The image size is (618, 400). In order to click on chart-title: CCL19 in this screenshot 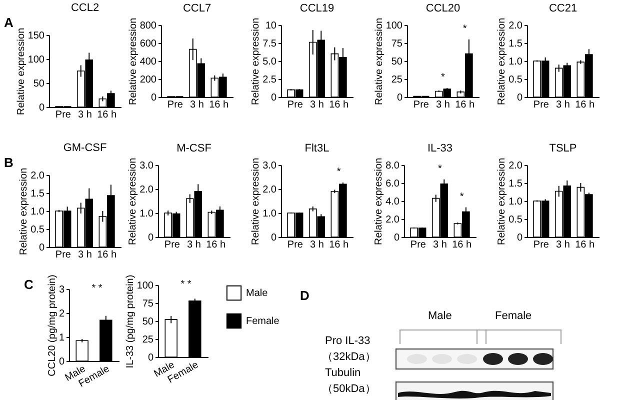, I will do `click(317, 8)`.